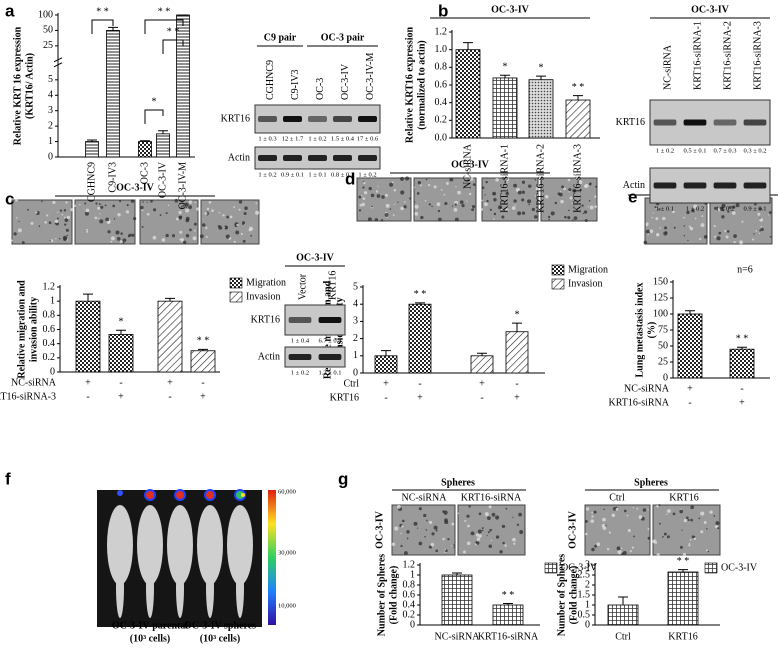 Image resolution: width=778 pixels, height=649 pixels. What do you see at coordinates (584, 614) in the screenshot?
I see `y-tick-label: 0.5` at bounding box center [584, 614].